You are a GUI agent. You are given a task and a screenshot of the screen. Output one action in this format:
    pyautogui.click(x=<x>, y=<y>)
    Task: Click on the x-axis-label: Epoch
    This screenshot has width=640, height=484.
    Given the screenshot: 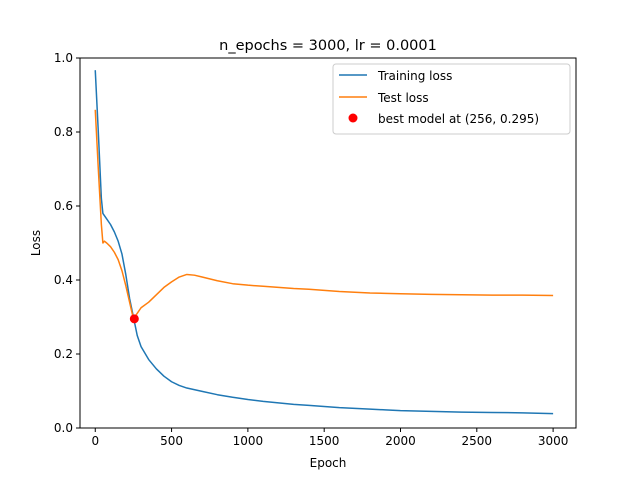 What is the action you would take?
    pyautogui.click(x=328, y=463)
    